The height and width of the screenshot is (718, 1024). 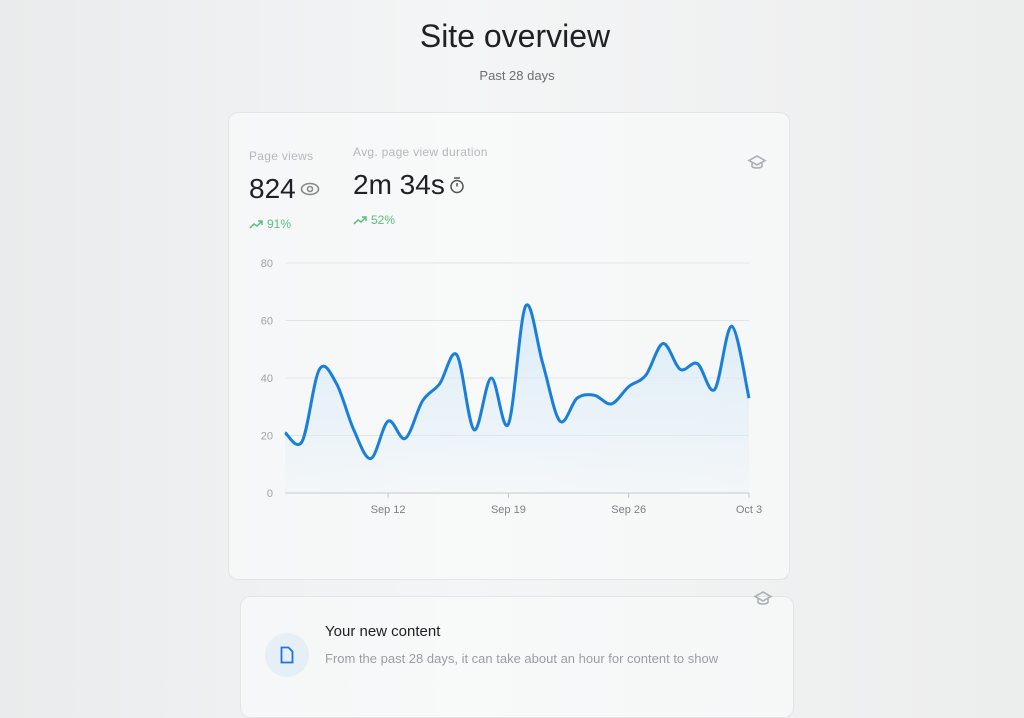 What do you see at coordinates (749, 510) in the screenshot?
I see `x-tick-label: Oct 3` at bounding box center [749, 510].